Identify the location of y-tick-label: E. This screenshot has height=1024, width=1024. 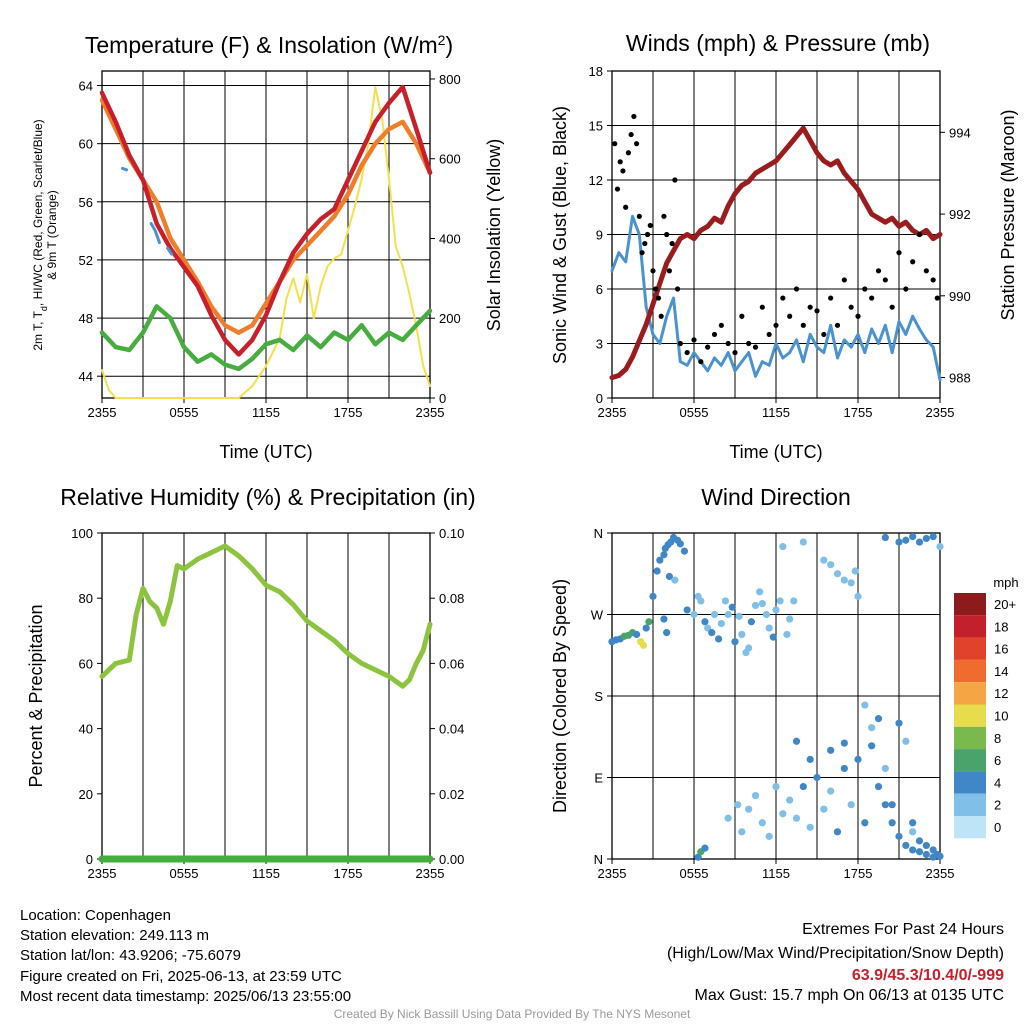
(598, 778).